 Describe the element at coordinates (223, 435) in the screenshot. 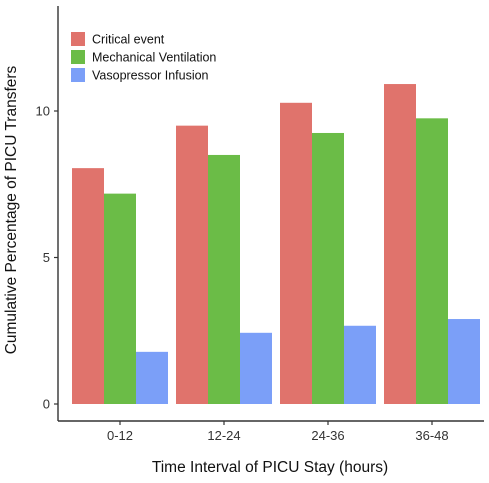

I see `x-tick-label: 12-24` at that location.